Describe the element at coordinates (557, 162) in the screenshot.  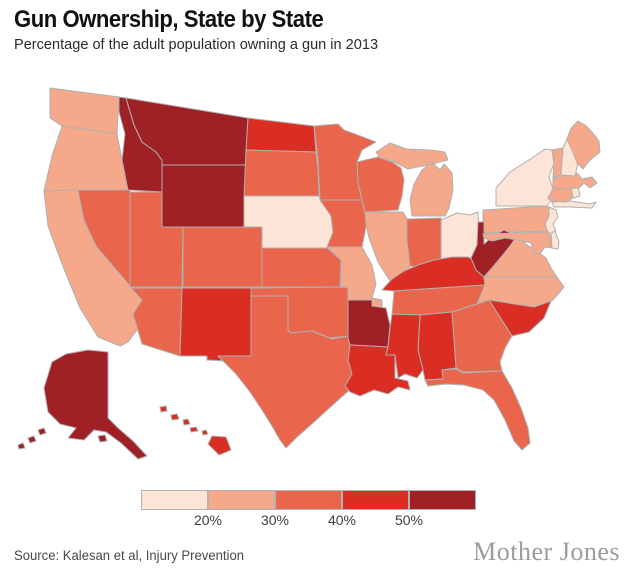
I see `state-vt` at that location.